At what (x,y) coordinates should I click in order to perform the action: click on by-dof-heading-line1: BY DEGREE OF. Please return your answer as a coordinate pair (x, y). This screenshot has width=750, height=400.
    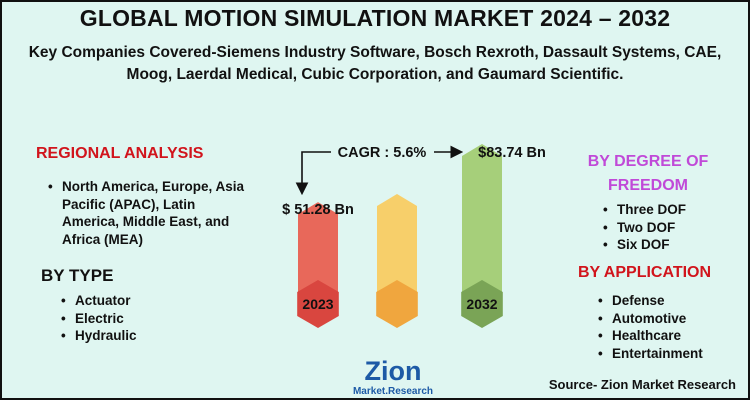
    Looking at the image, I should click on (648, 161).